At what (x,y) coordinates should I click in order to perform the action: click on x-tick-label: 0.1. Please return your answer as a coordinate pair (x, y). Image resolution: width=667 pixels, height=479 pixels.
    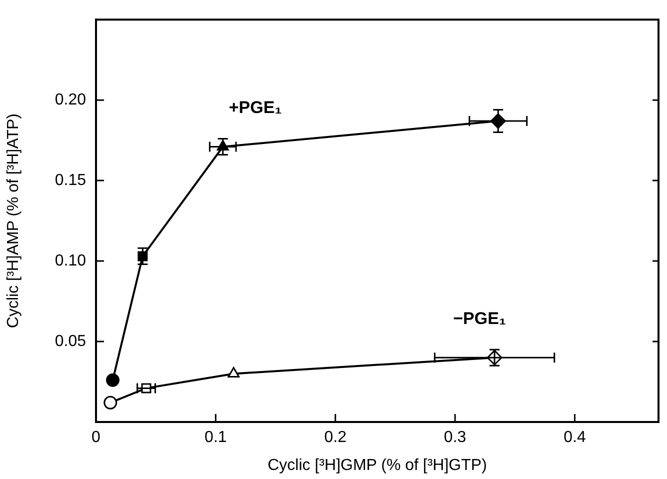
    Looking at the image, I should click on (215, 437).